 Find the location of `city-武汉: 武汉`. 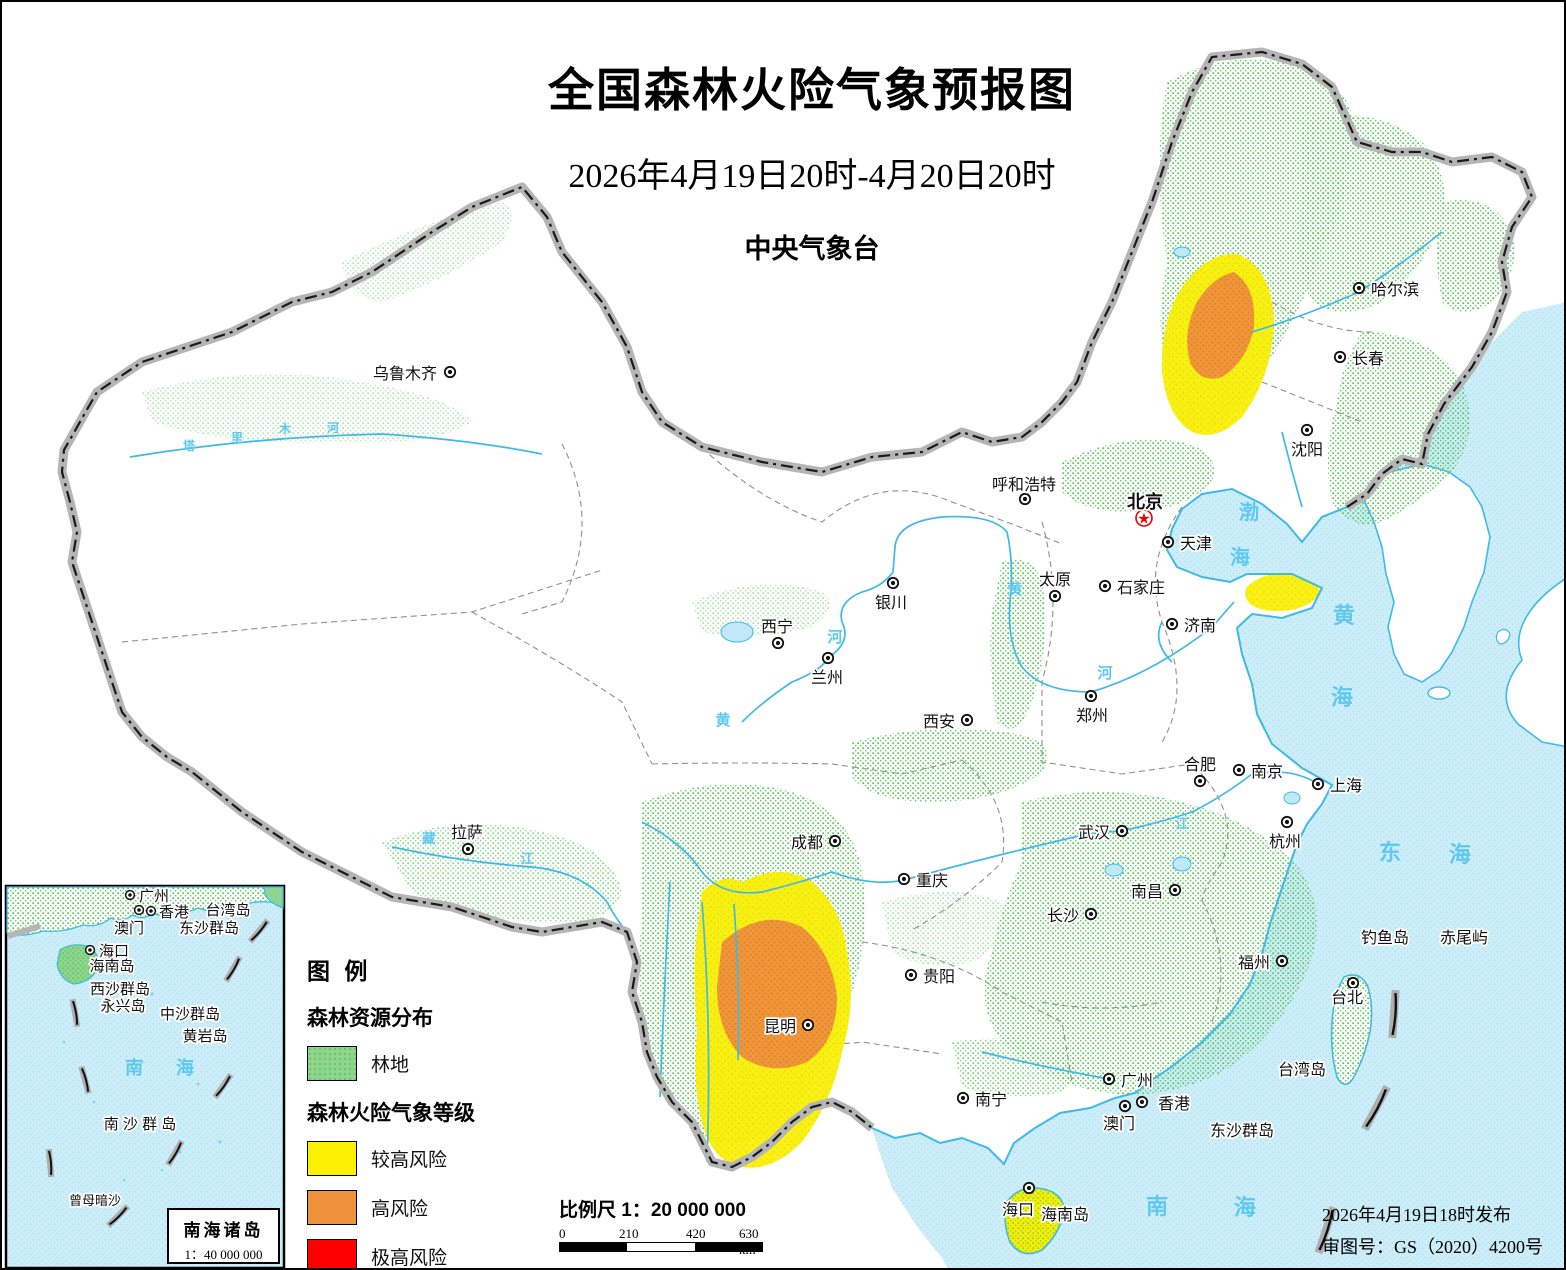

city-武汉: 武汉 is located at coordinates (1102, 833).